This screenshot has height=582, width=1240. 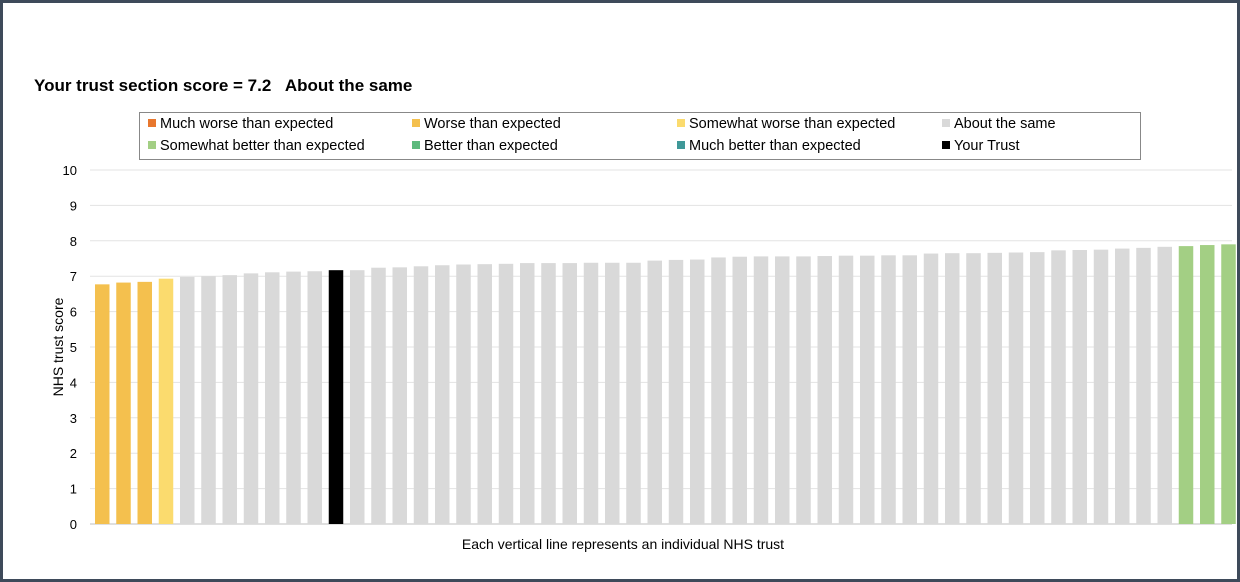 I want to click on legend-item-about-same: About the same, so click(x=999, y=124).